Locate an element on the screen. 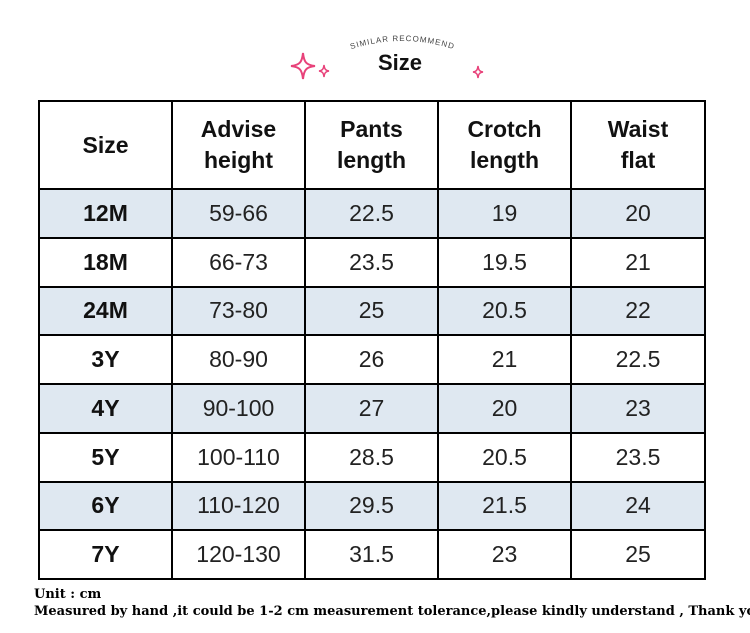  sparkle-large-icon is located at coordinates (303, 66).